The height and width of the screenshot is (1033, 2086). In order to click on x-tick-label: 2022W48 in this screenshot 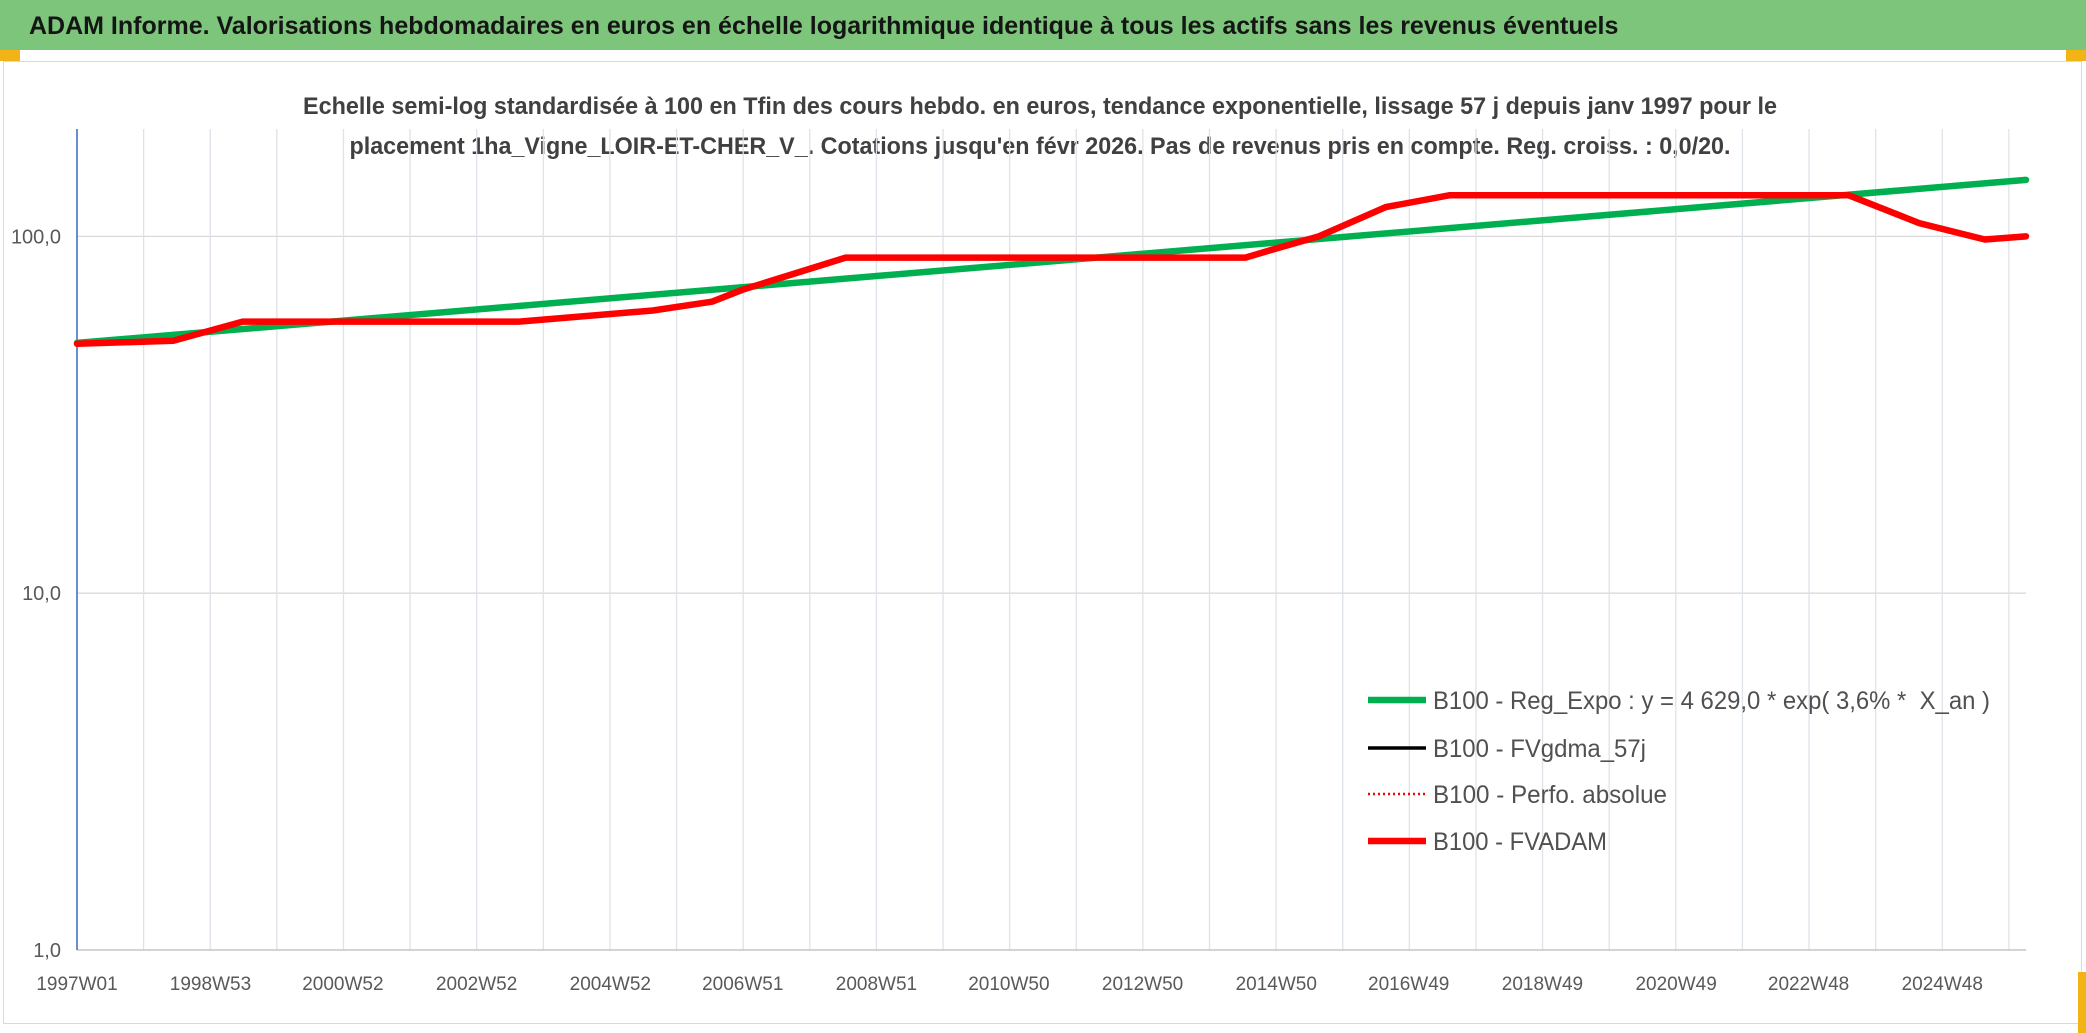, I will do `click(1808, 984)`.